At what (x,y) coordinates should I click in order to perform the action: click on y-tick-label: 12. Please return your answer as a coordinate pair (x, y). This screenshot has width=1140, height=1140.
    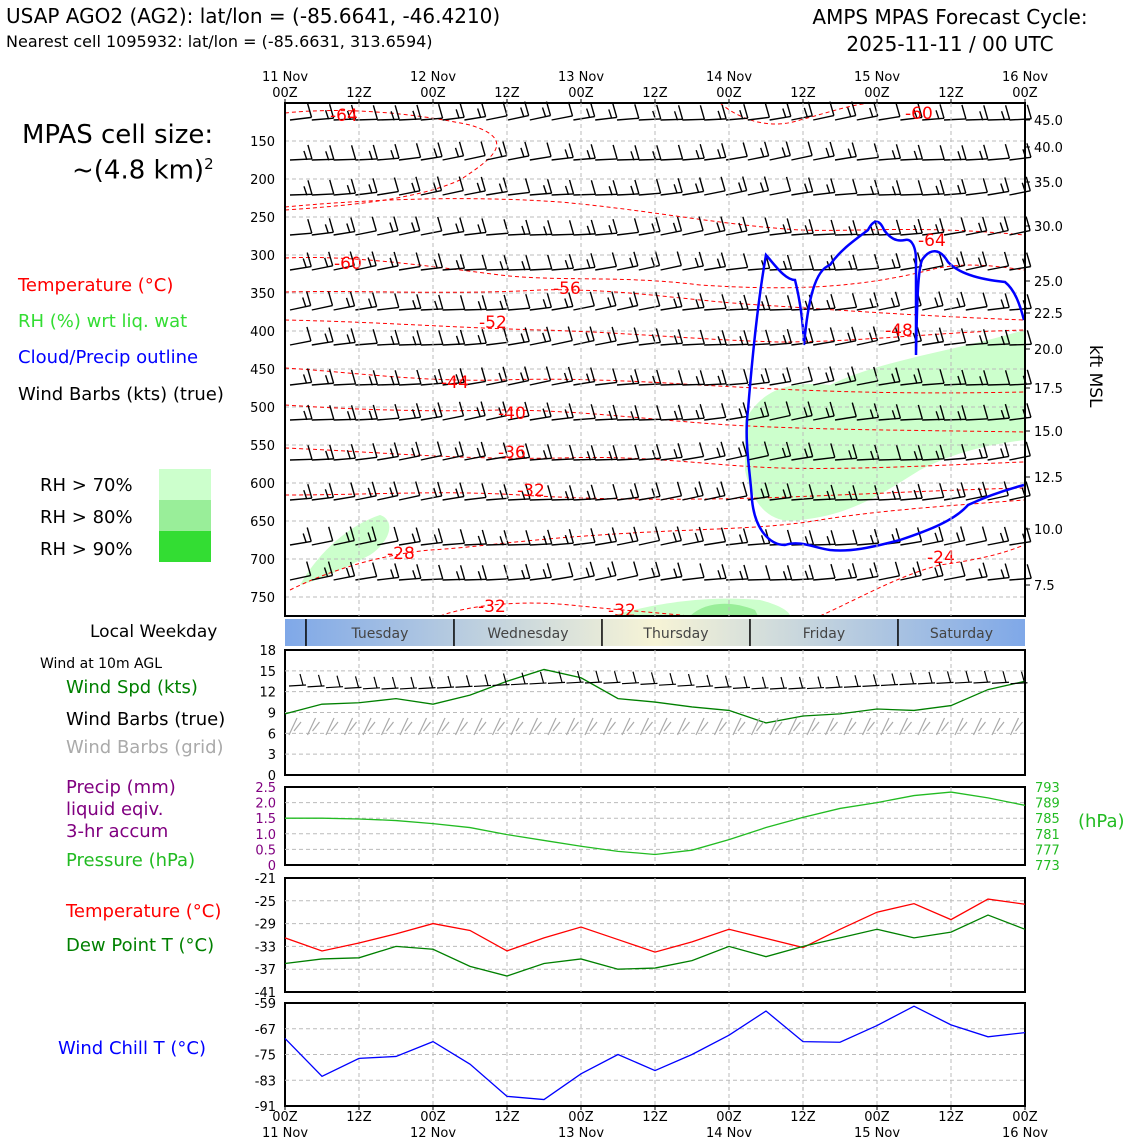
    Looking at the image, I should click on (267, 693).